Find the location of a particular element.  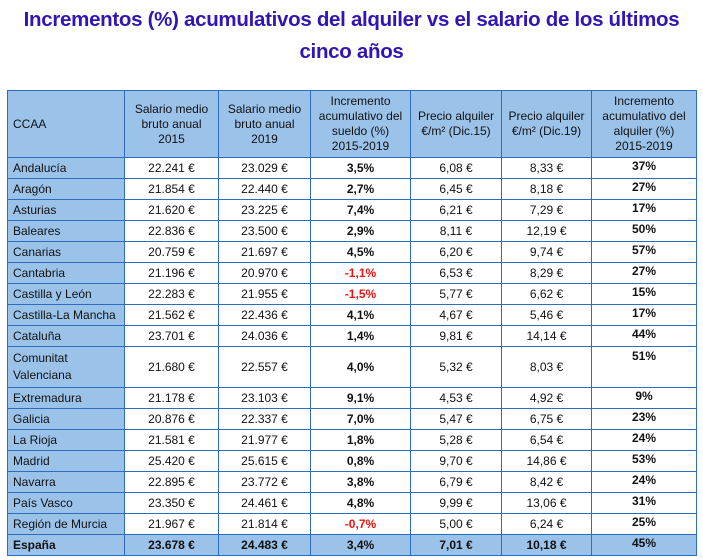

salary-2015-cell: 21.620 € is located at coordinates (171, 210).